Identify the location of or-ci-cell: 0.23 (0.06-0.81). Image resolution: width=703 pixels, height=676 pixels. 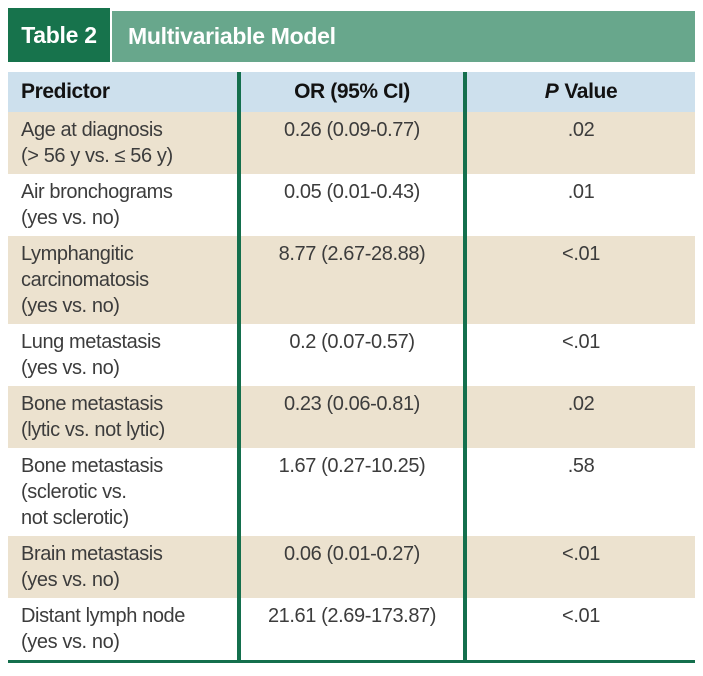
(352, 417).